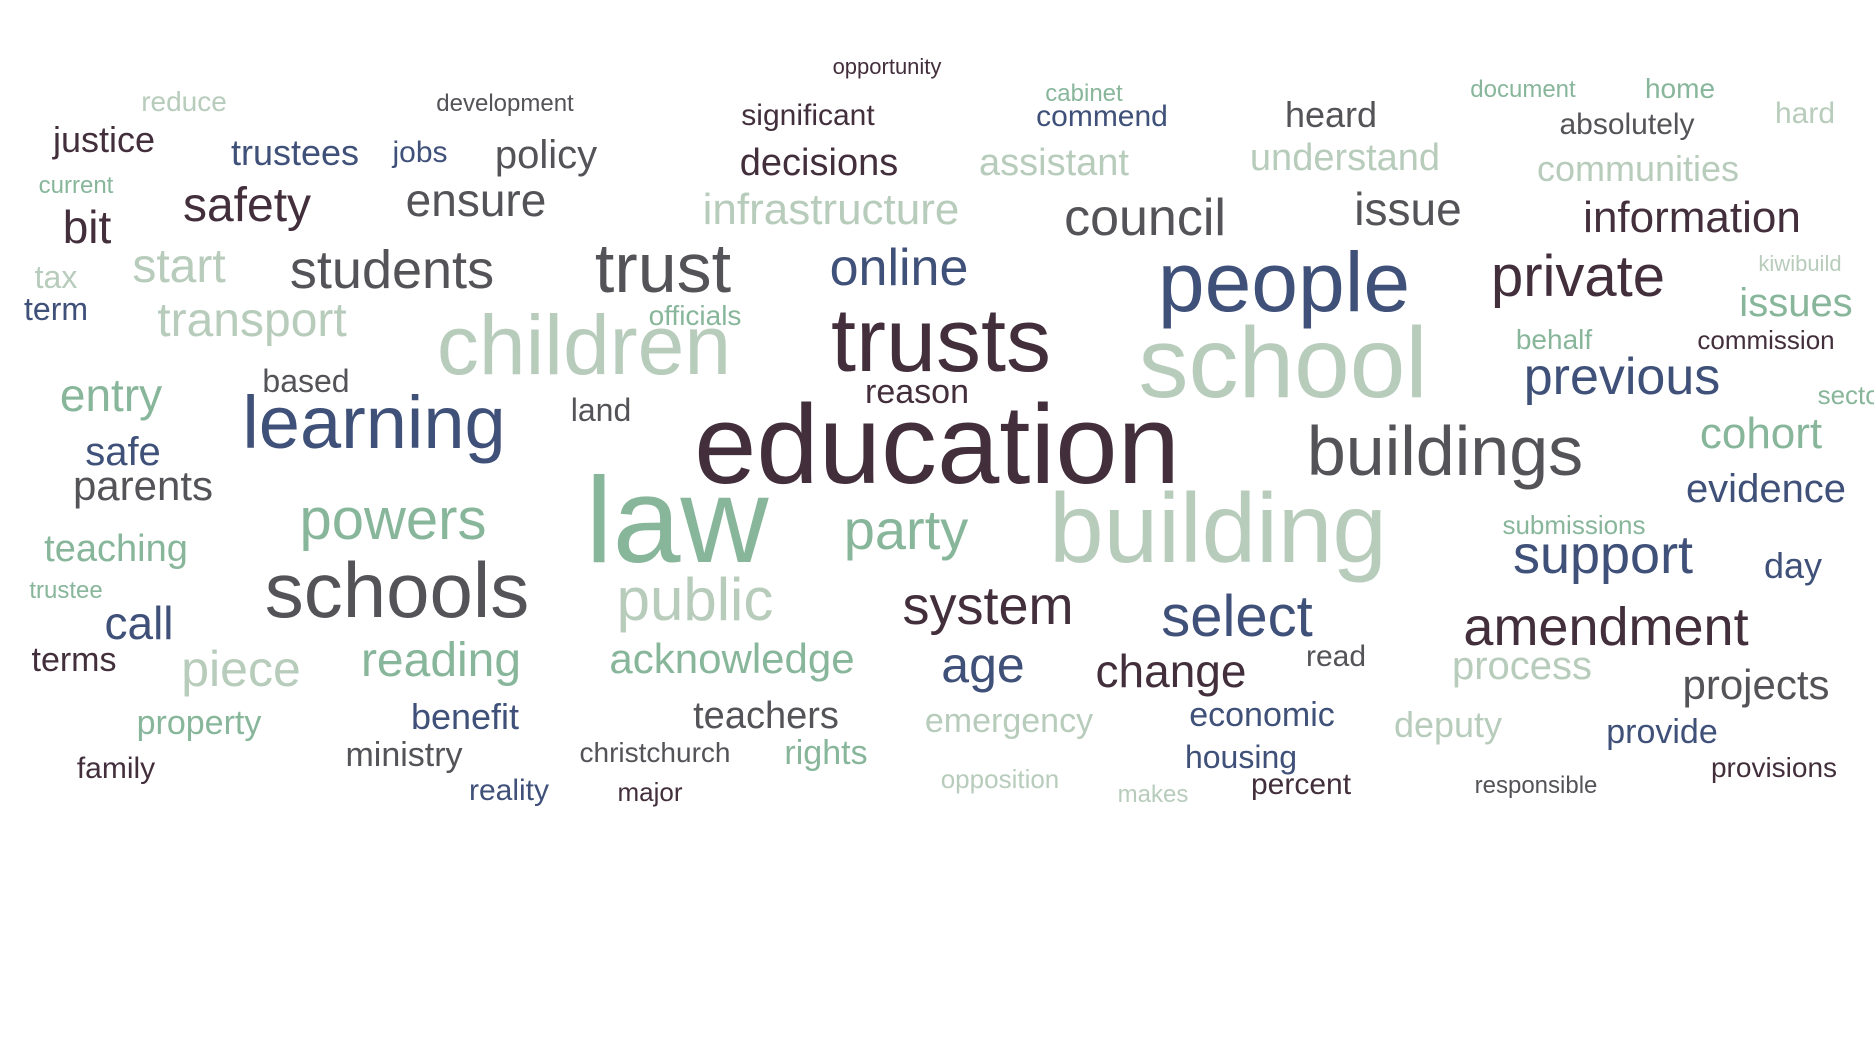  Describe the element at coordinates (87, 227) in the screenshot. I see `word-bit: bit` at that location.